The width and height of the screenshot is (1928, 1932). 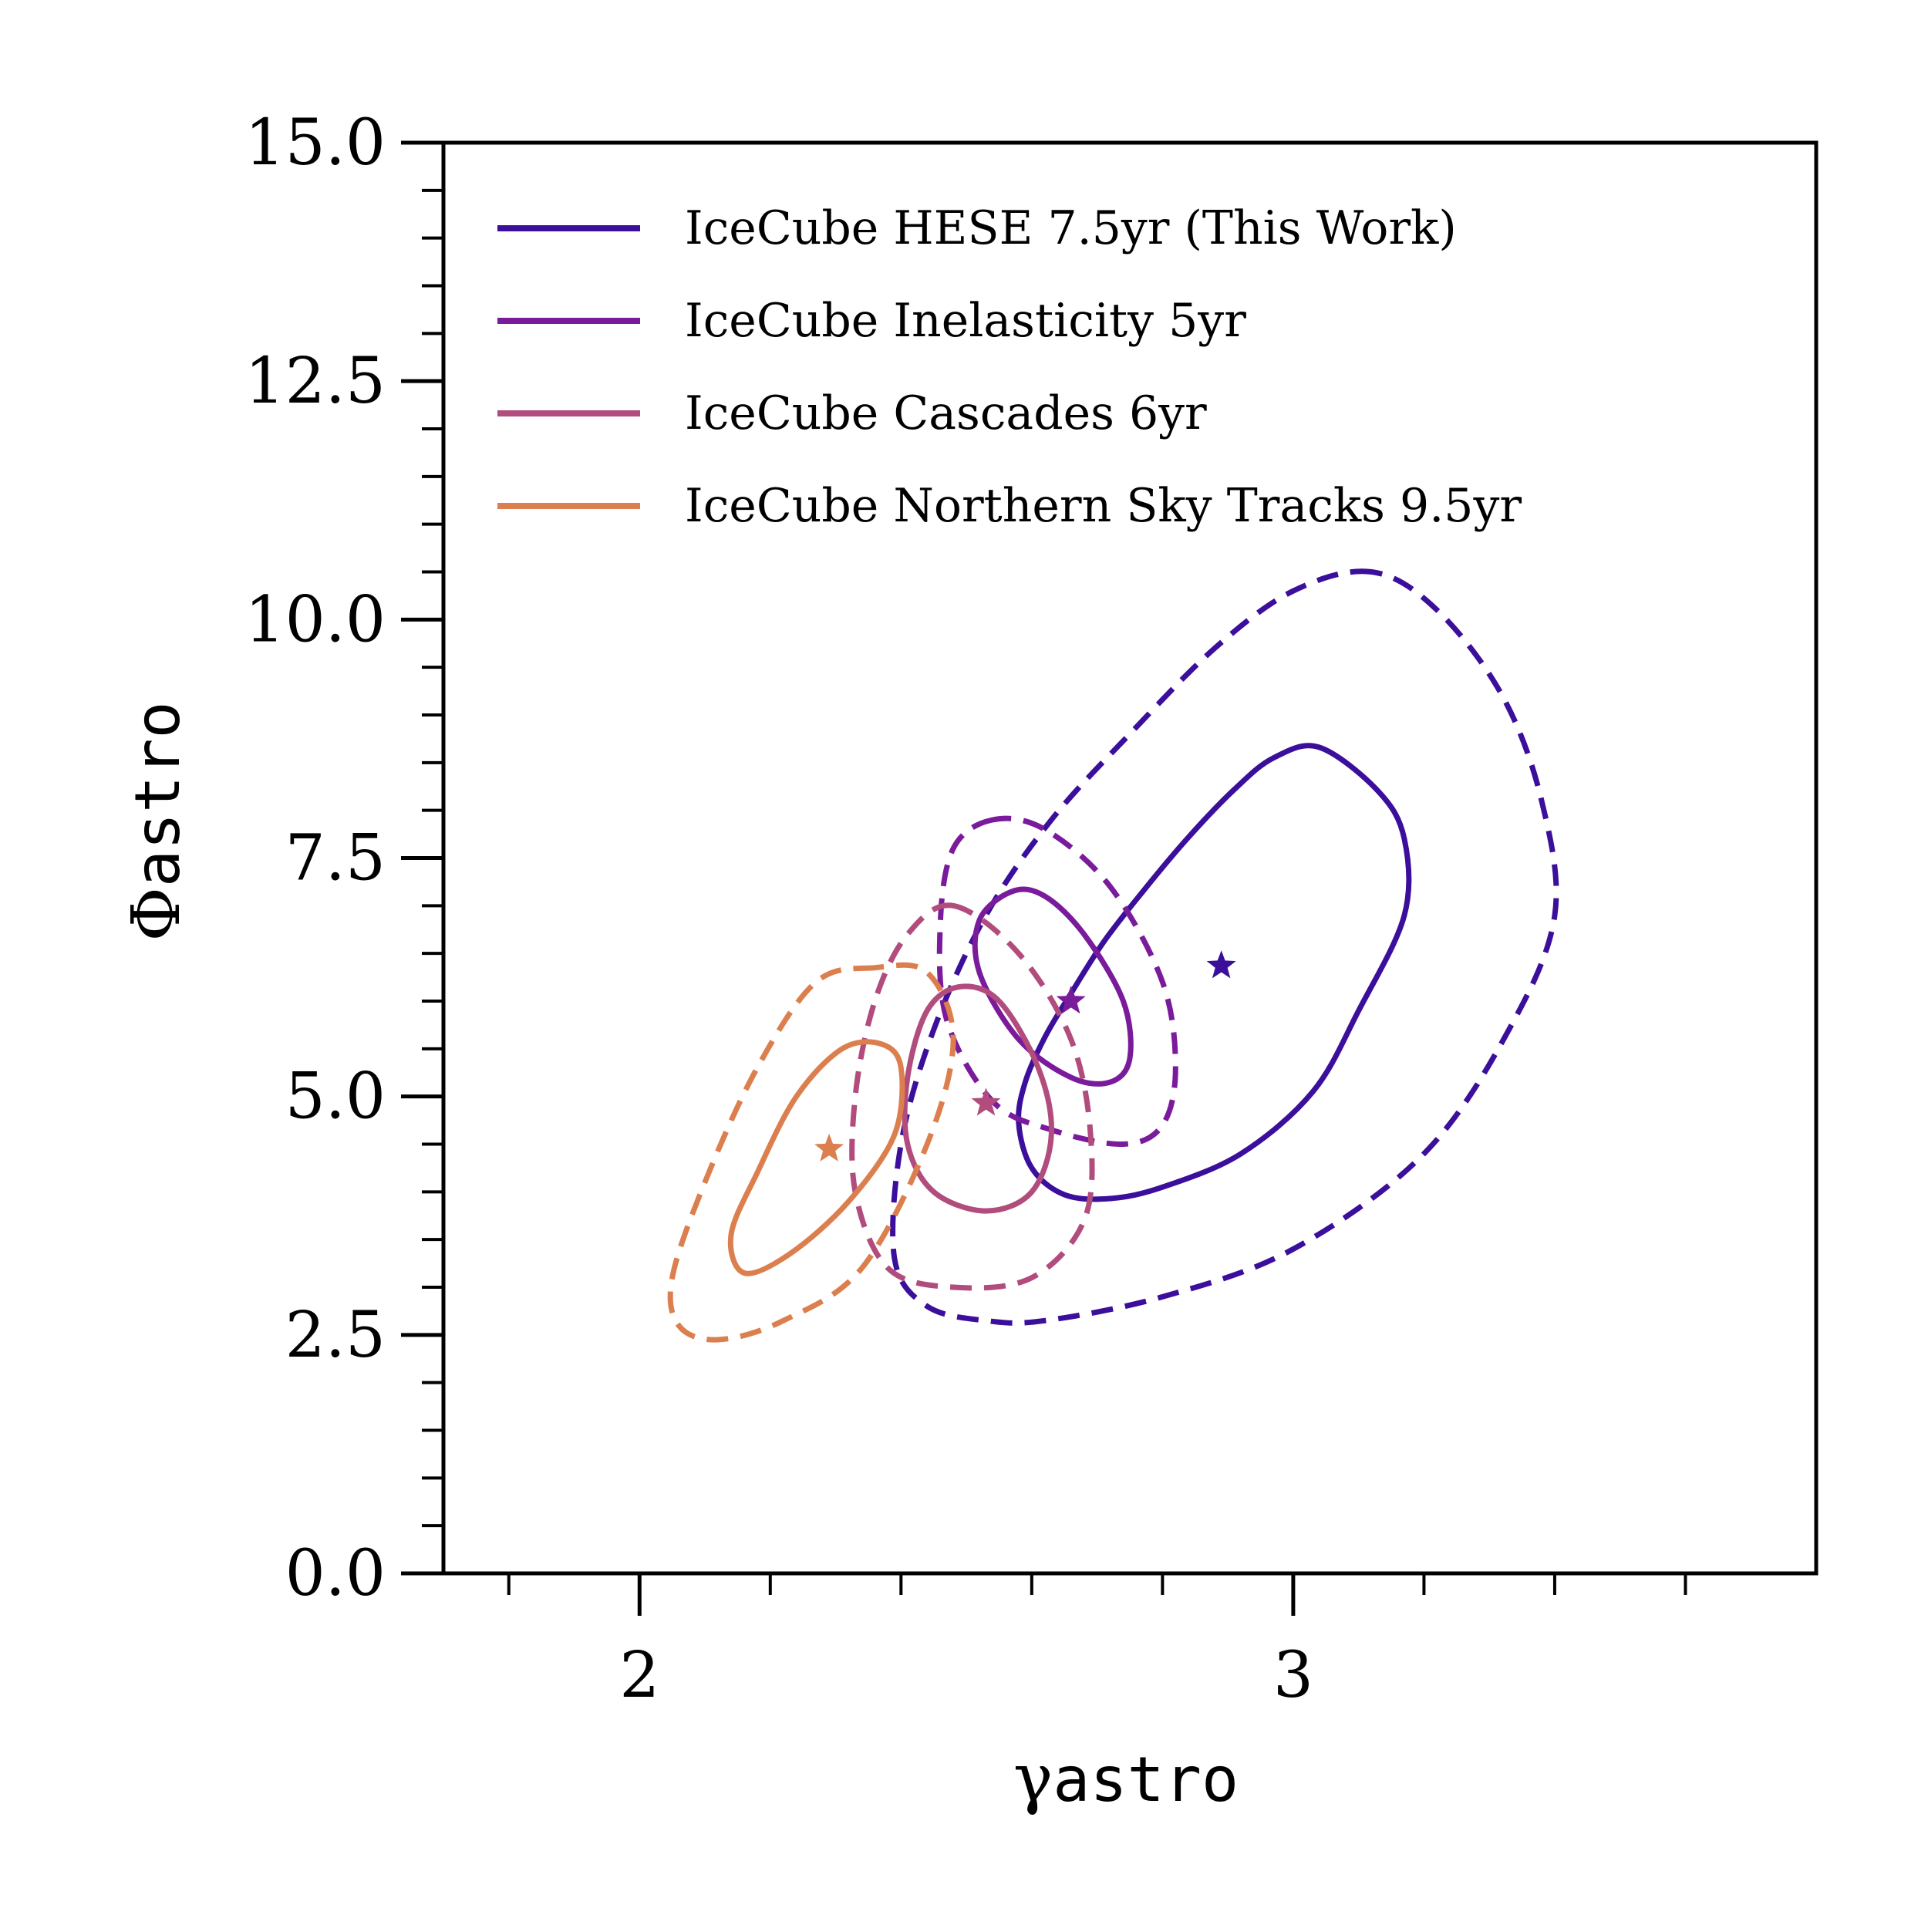 What do you see at coordinates (946, 413) in the screenshot?
I see `legend-label: IceCube Cascades 6yr` at bounding box center [946, 413].